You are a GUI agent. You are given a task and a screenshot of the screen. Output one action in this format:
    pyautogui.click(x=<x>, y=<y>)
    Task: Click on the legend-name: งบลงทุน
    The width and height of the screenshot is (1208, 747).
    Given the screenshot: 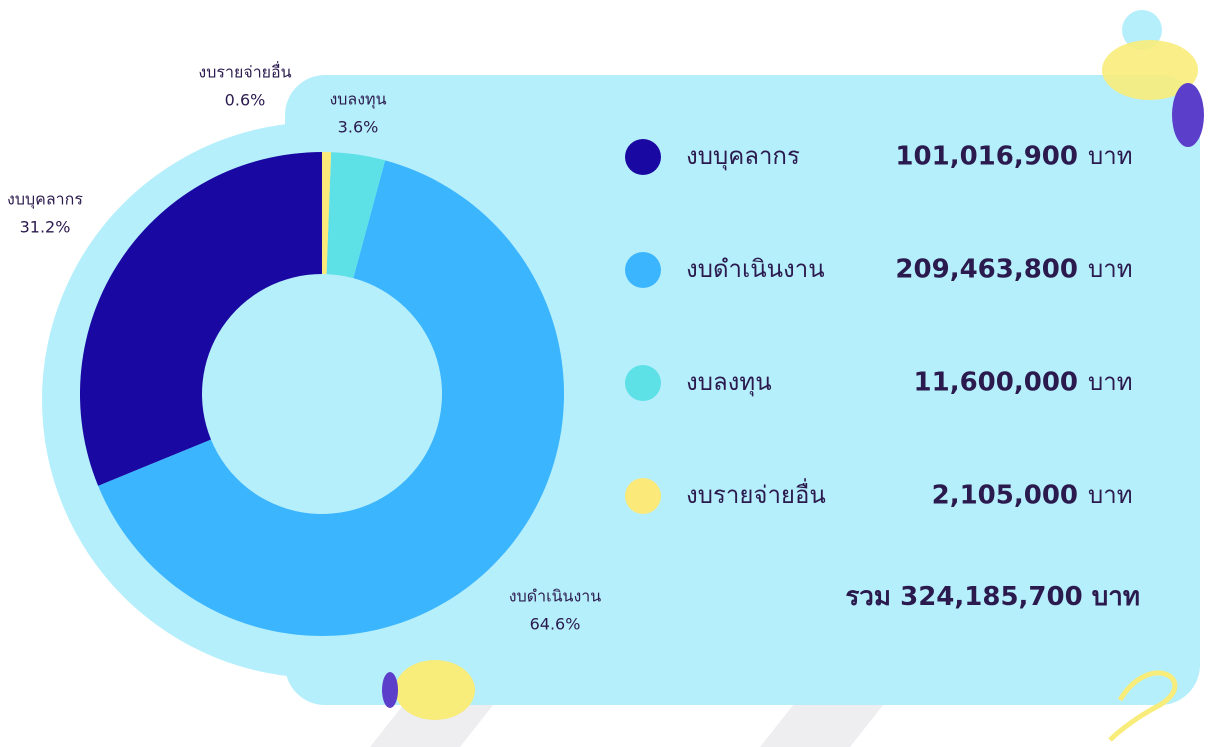 What is the action you would take?
    pyautogui.click(x=729, y=382)
    